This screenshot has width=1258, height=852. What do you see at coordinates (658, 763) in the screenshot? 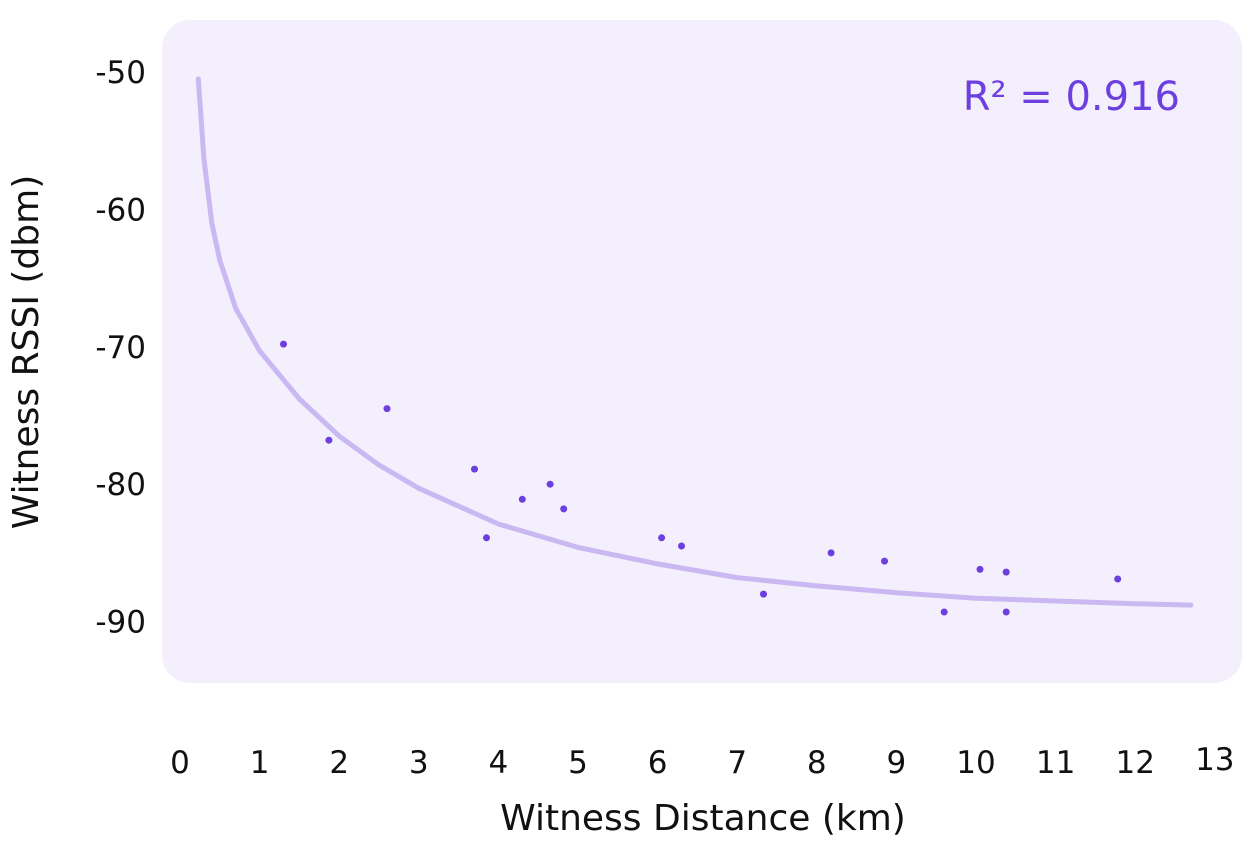
I see `x-tick-label: 6` at bounding box center [658, 763].